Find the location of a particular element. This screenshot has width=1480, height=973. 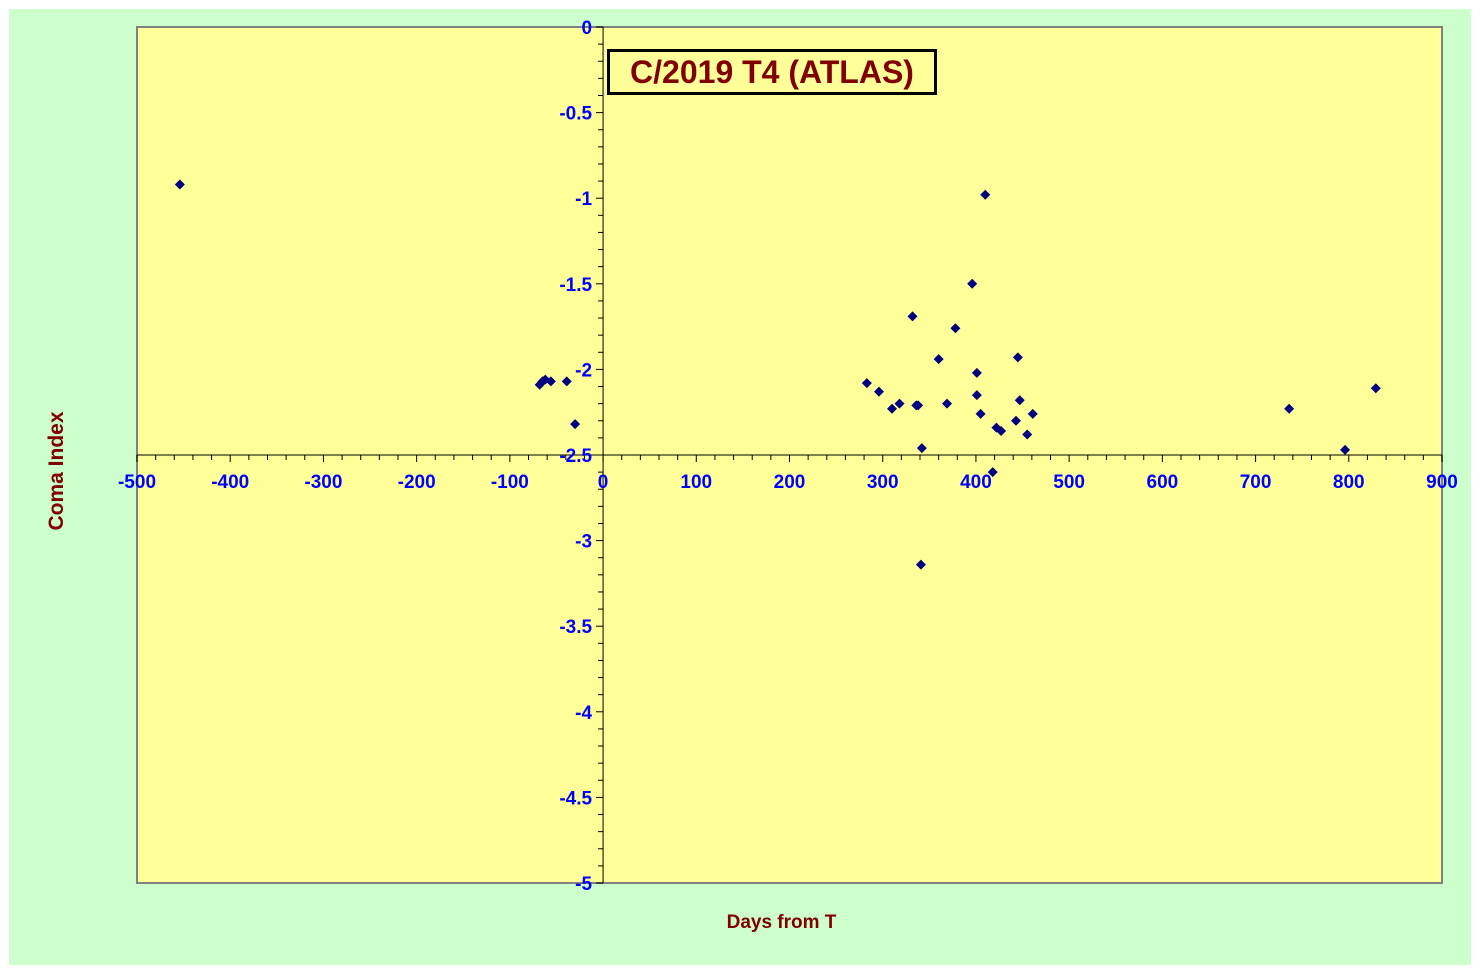

y-tick-label: -4.5 is located at coordinates (575, 798).